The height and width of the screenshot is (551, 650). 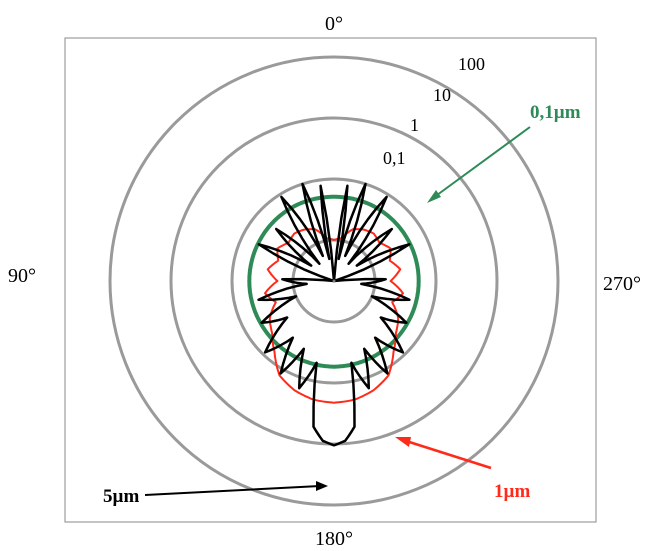 I want to click on ring-label-10: 10, so click(x=442, y=95).